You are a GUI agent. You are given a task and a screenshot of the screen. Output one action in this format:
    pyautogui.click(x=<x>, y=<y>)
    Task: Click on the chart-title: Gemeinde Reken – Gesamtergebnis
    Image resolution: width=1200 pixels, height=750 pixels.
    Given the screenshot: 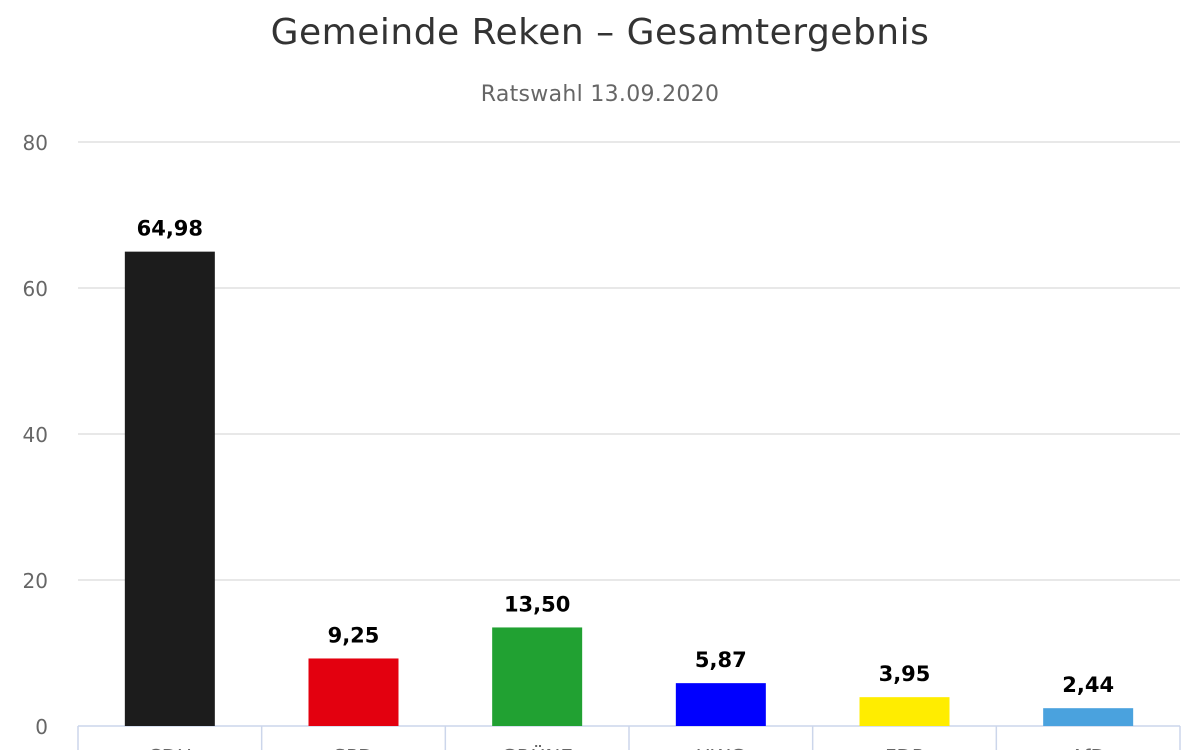 What is the action you would take?
    pyautogui.click(x=600, y=32)
    